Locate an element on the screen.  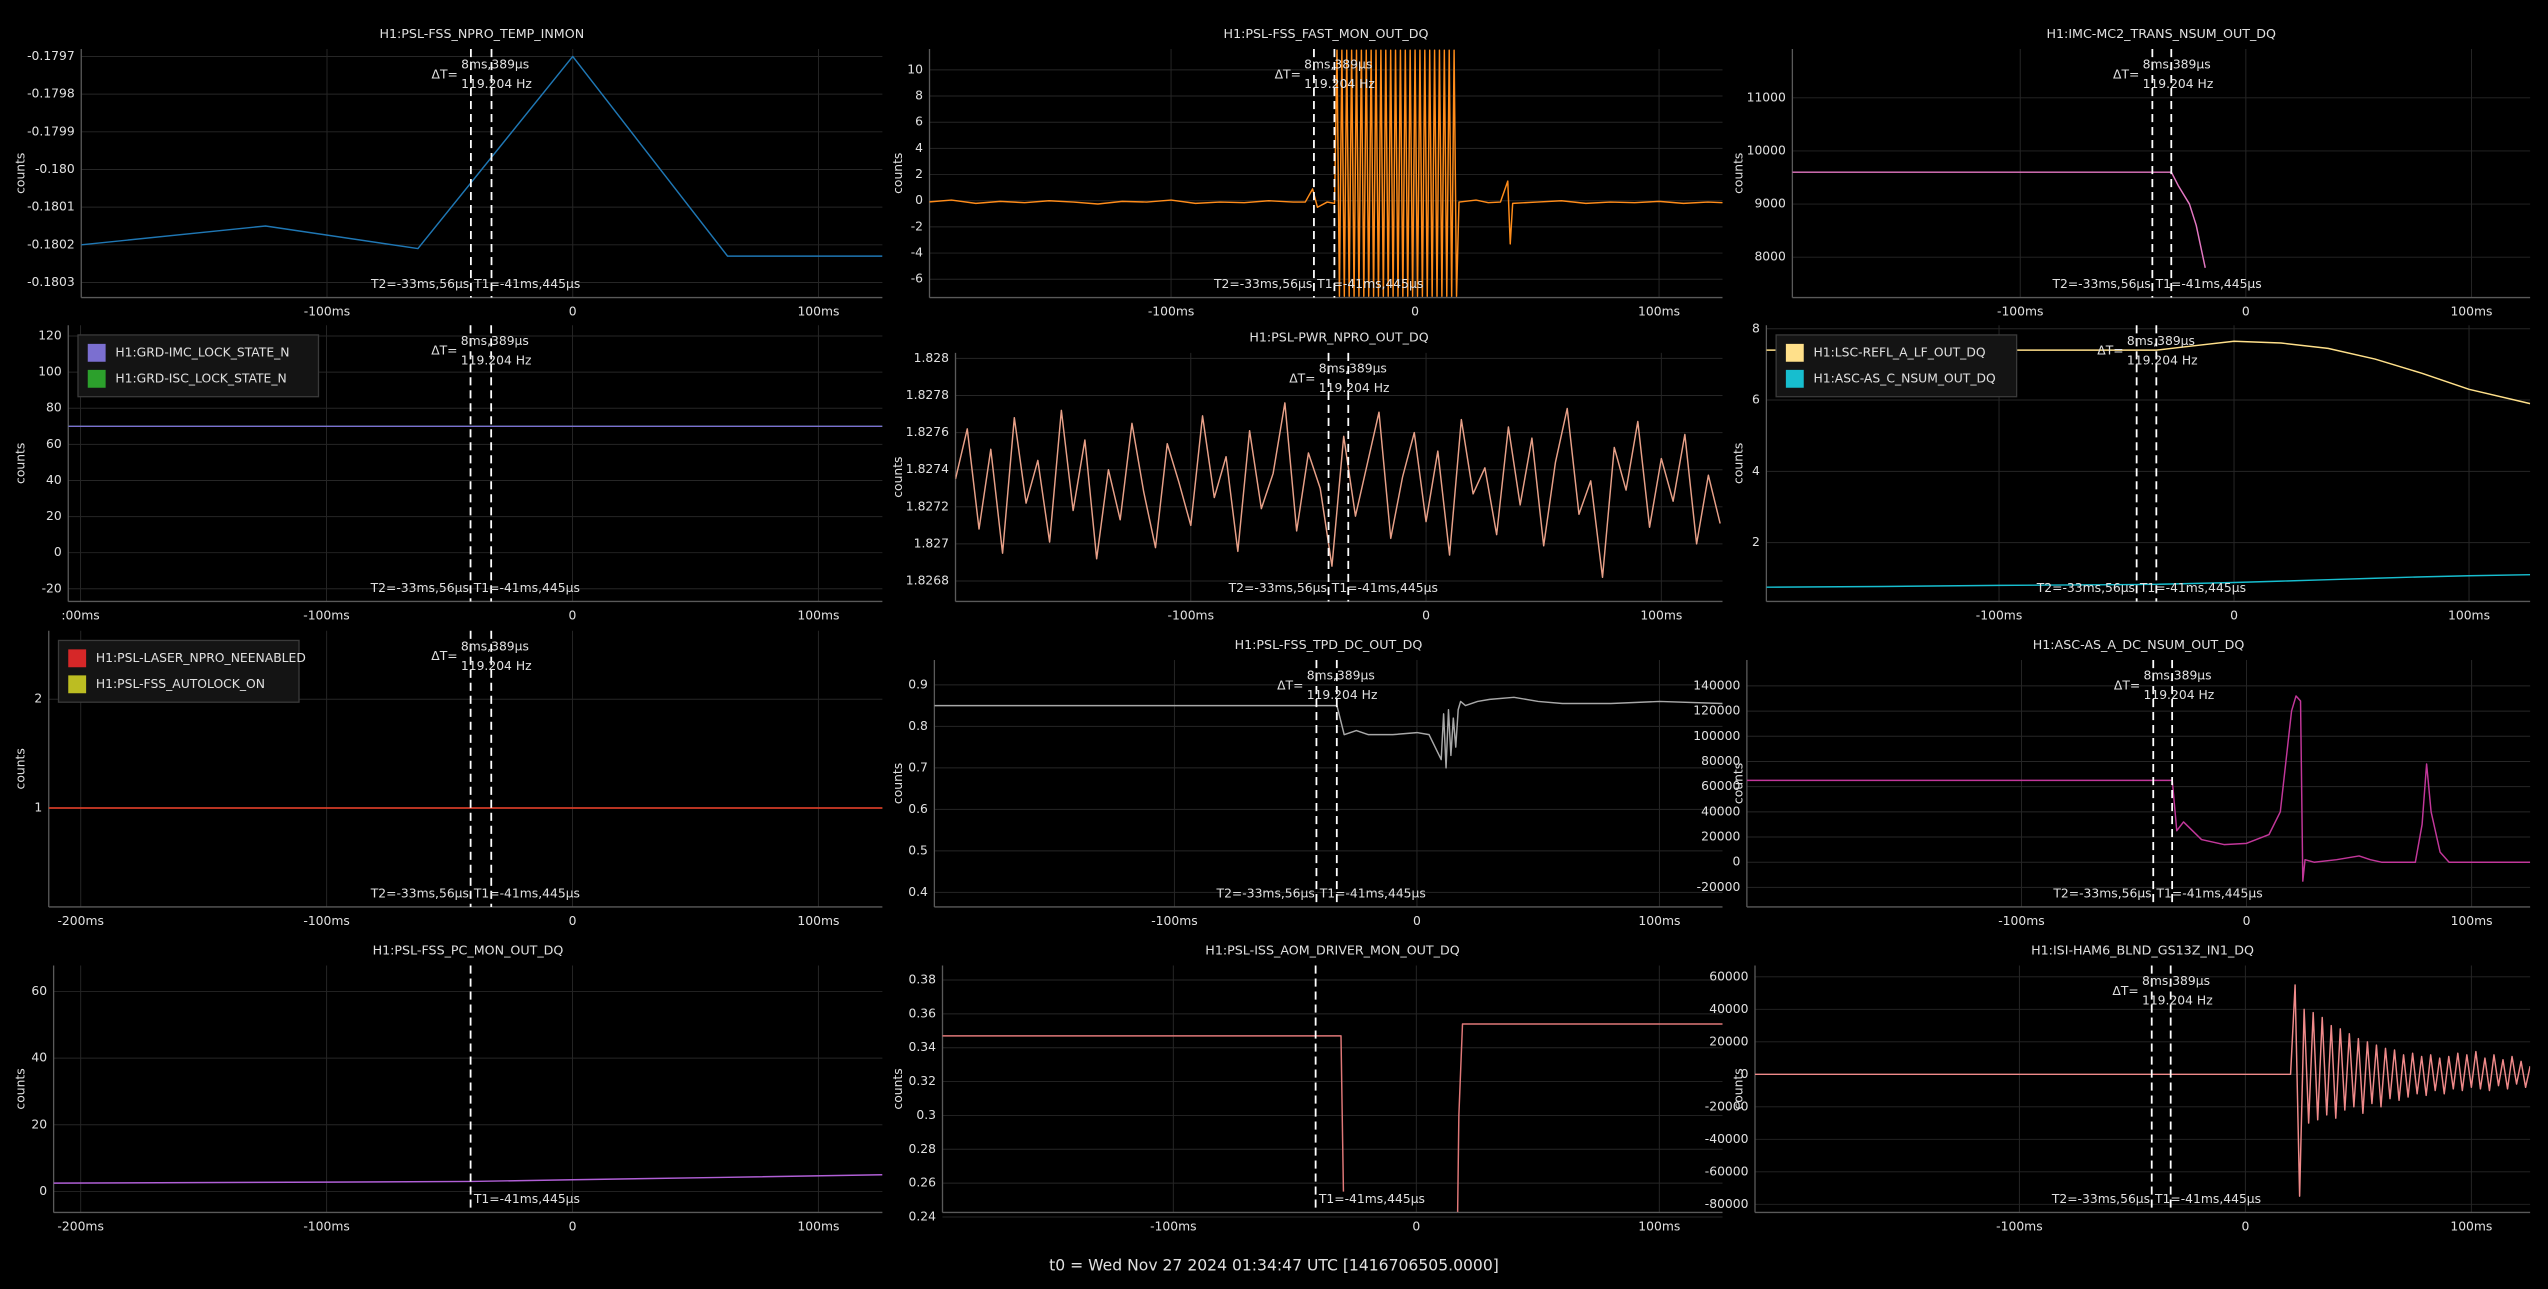
y-tick-label: 10 is located at coordinates (915, 69).